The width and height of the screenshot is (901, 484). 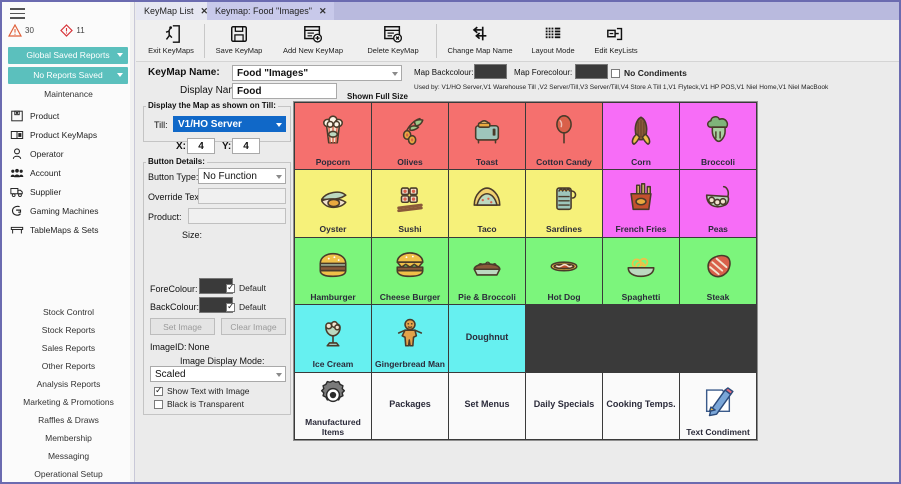 I want to click on rename-arrow-icon, so click(x=479, y=33).